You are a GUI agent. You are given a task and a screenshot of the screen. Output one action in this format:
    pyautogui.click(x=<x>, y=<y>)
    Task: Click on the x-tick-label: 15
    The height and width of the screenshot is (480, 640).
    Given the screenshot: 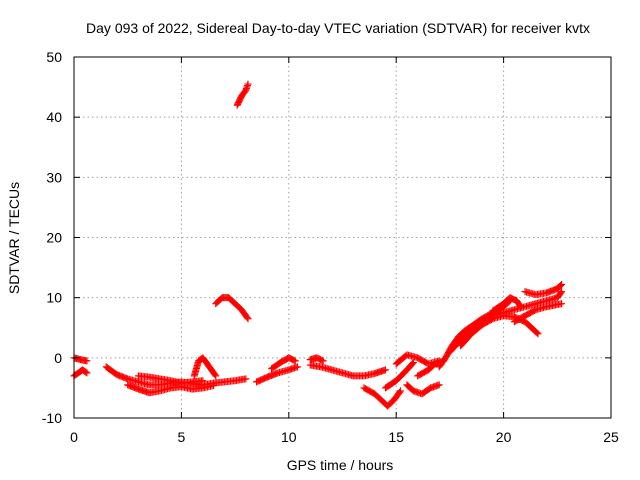 What is the action you would take?
    pyautogui.click(x=396, y=437)
    